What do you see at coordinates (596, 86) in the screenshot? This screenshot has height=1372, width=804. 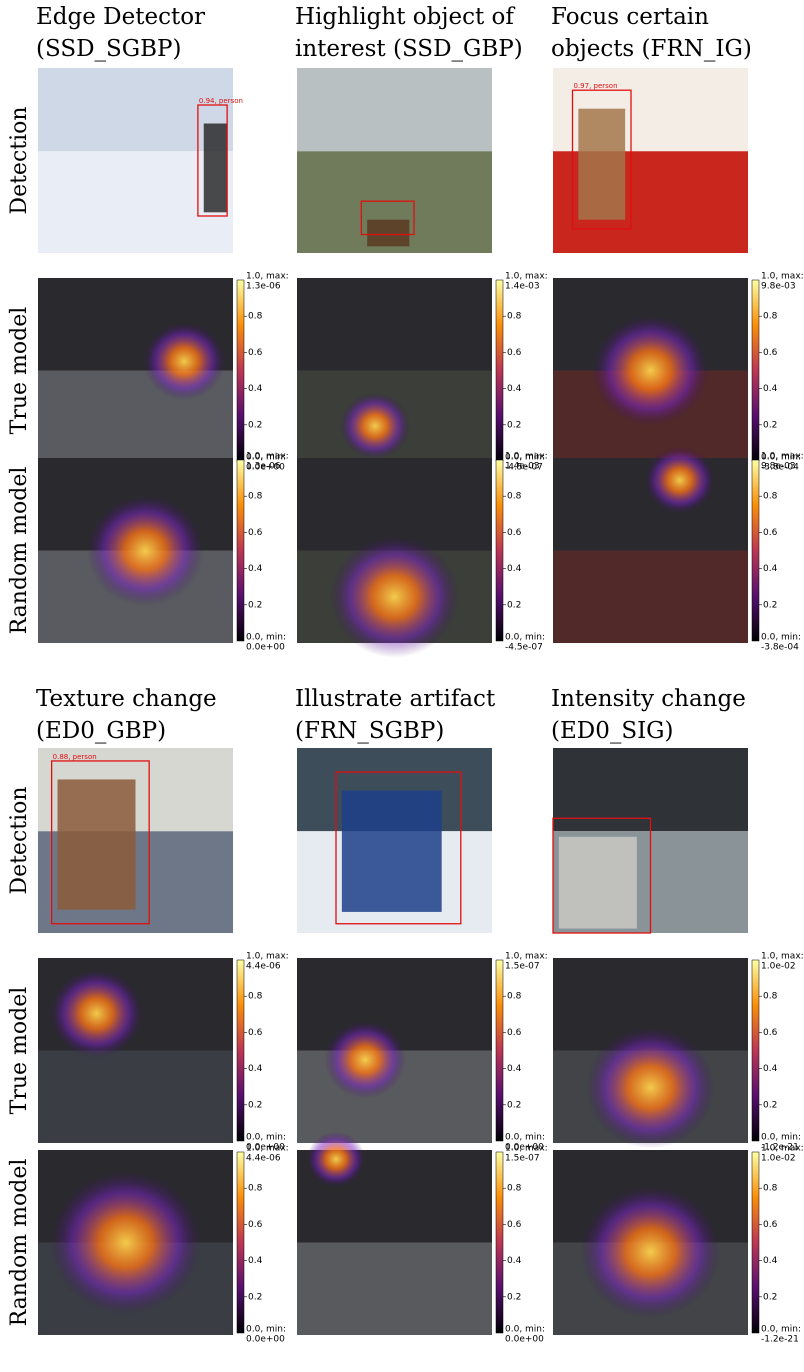 I see `detection-label: 0.97, person` at bounding box center [596, 86].